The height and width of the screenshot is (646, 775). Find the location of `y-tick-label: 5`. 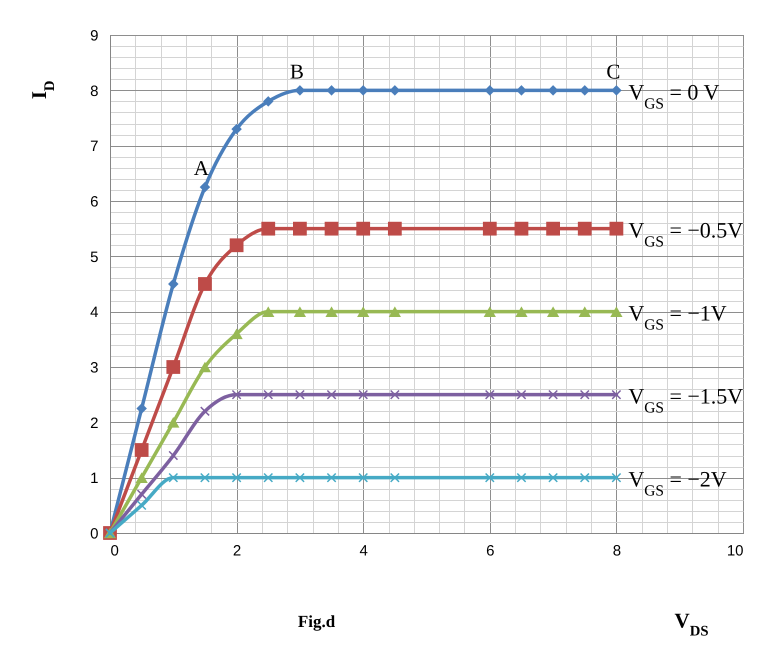

y-tick-label: 5 is located at coordinates (94, 257).